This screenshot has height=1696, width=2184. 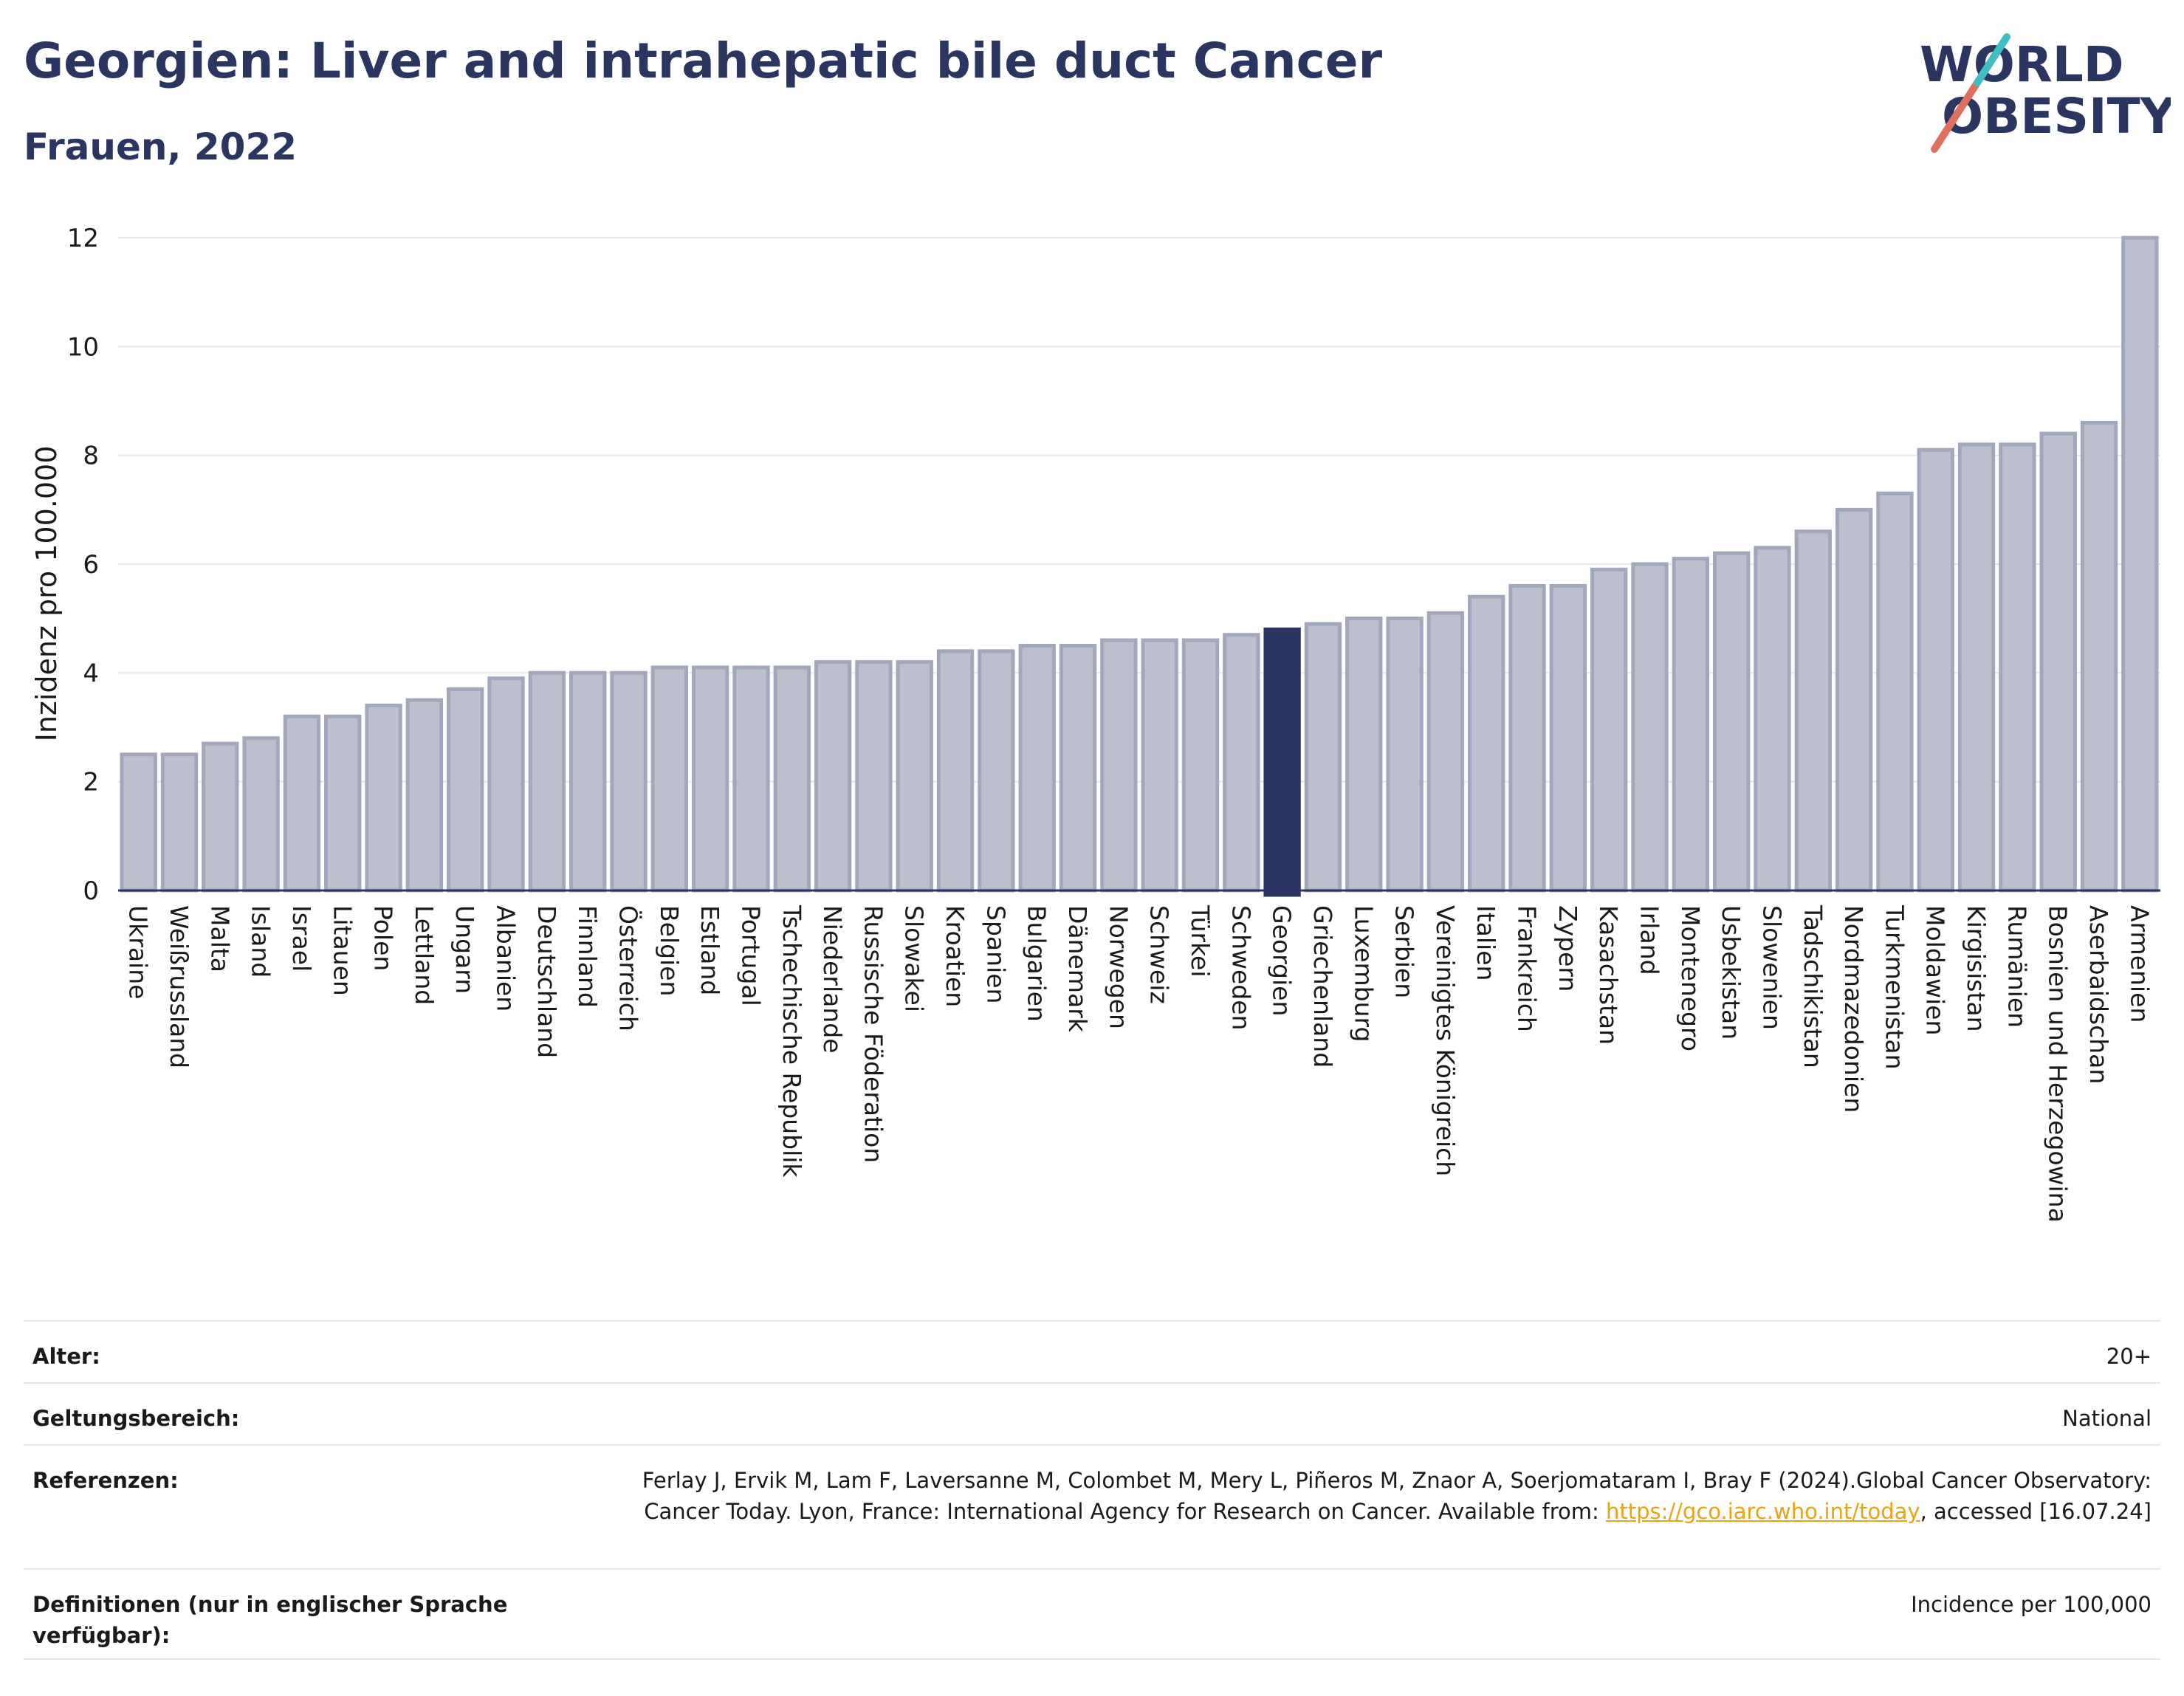 What do you see at coordinates (2058, 662) in the screenshot?
I see `bar-bosnien-und-herzegowina` at bounding box center [2058, 662].